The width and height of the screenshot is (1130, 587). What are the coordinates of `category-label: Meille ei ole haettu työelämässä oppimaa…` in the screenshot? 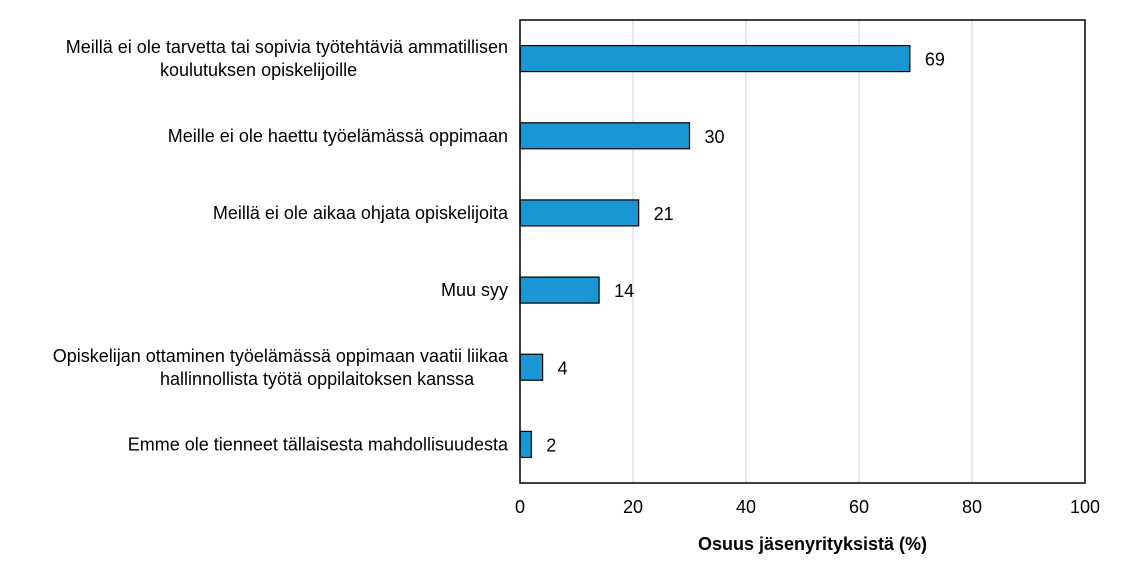 It's located at (338, 136).